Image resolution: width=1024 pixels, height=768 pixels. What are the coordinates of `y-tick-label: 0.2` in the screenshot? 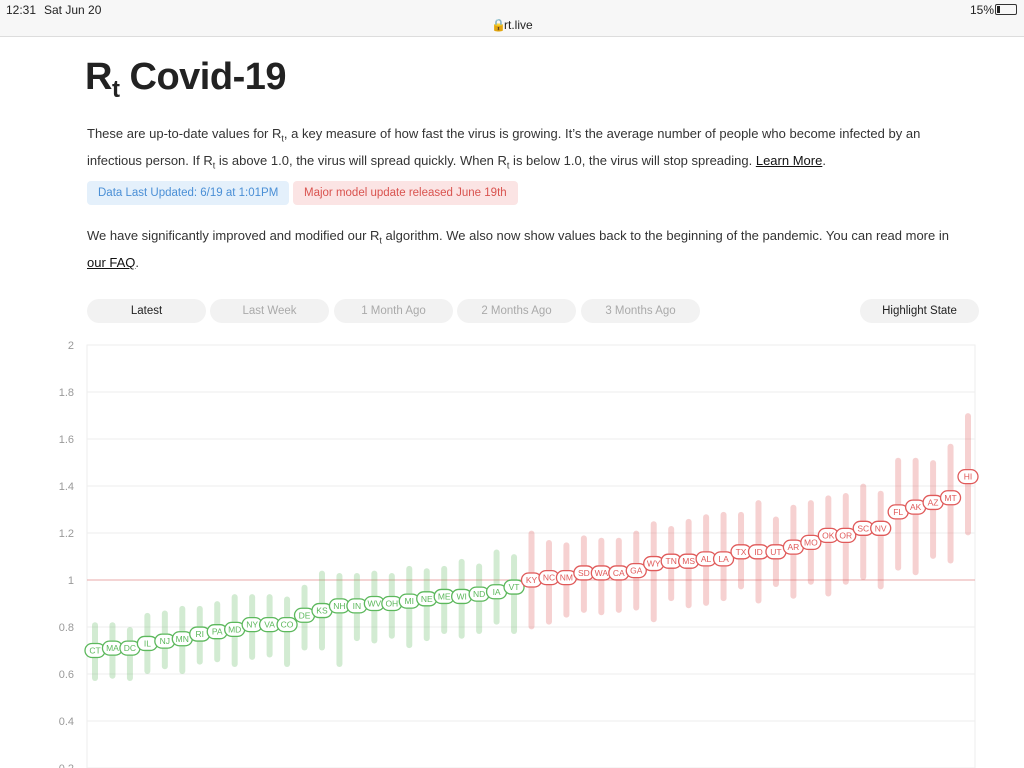 It's located at (66, 765).